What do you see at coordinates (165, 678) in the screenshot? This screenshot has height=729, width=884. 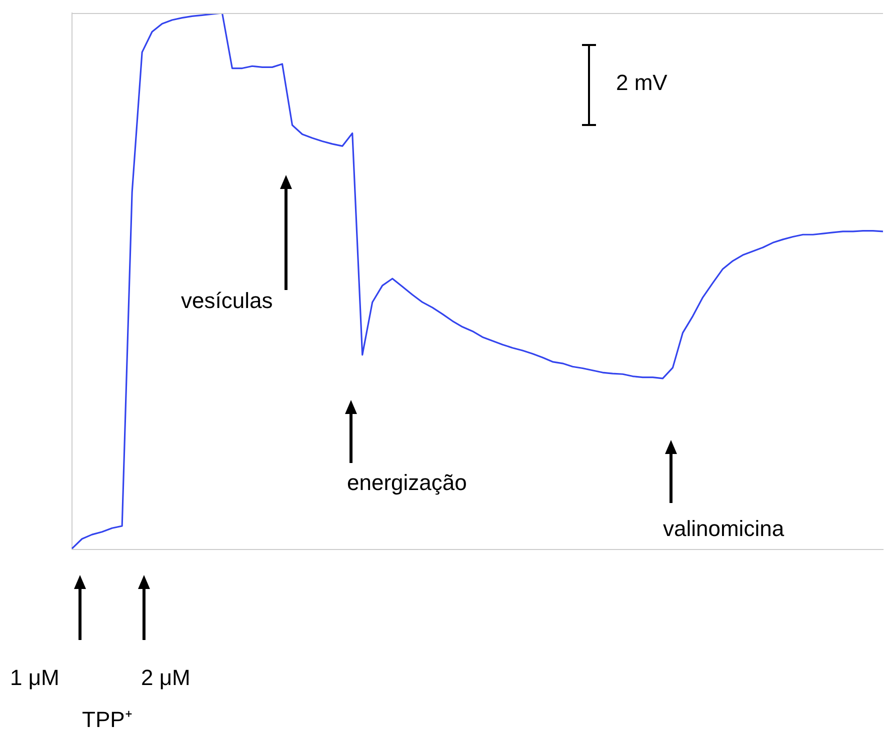 I see `text: 2 μM` at bounding box center [165, 678].